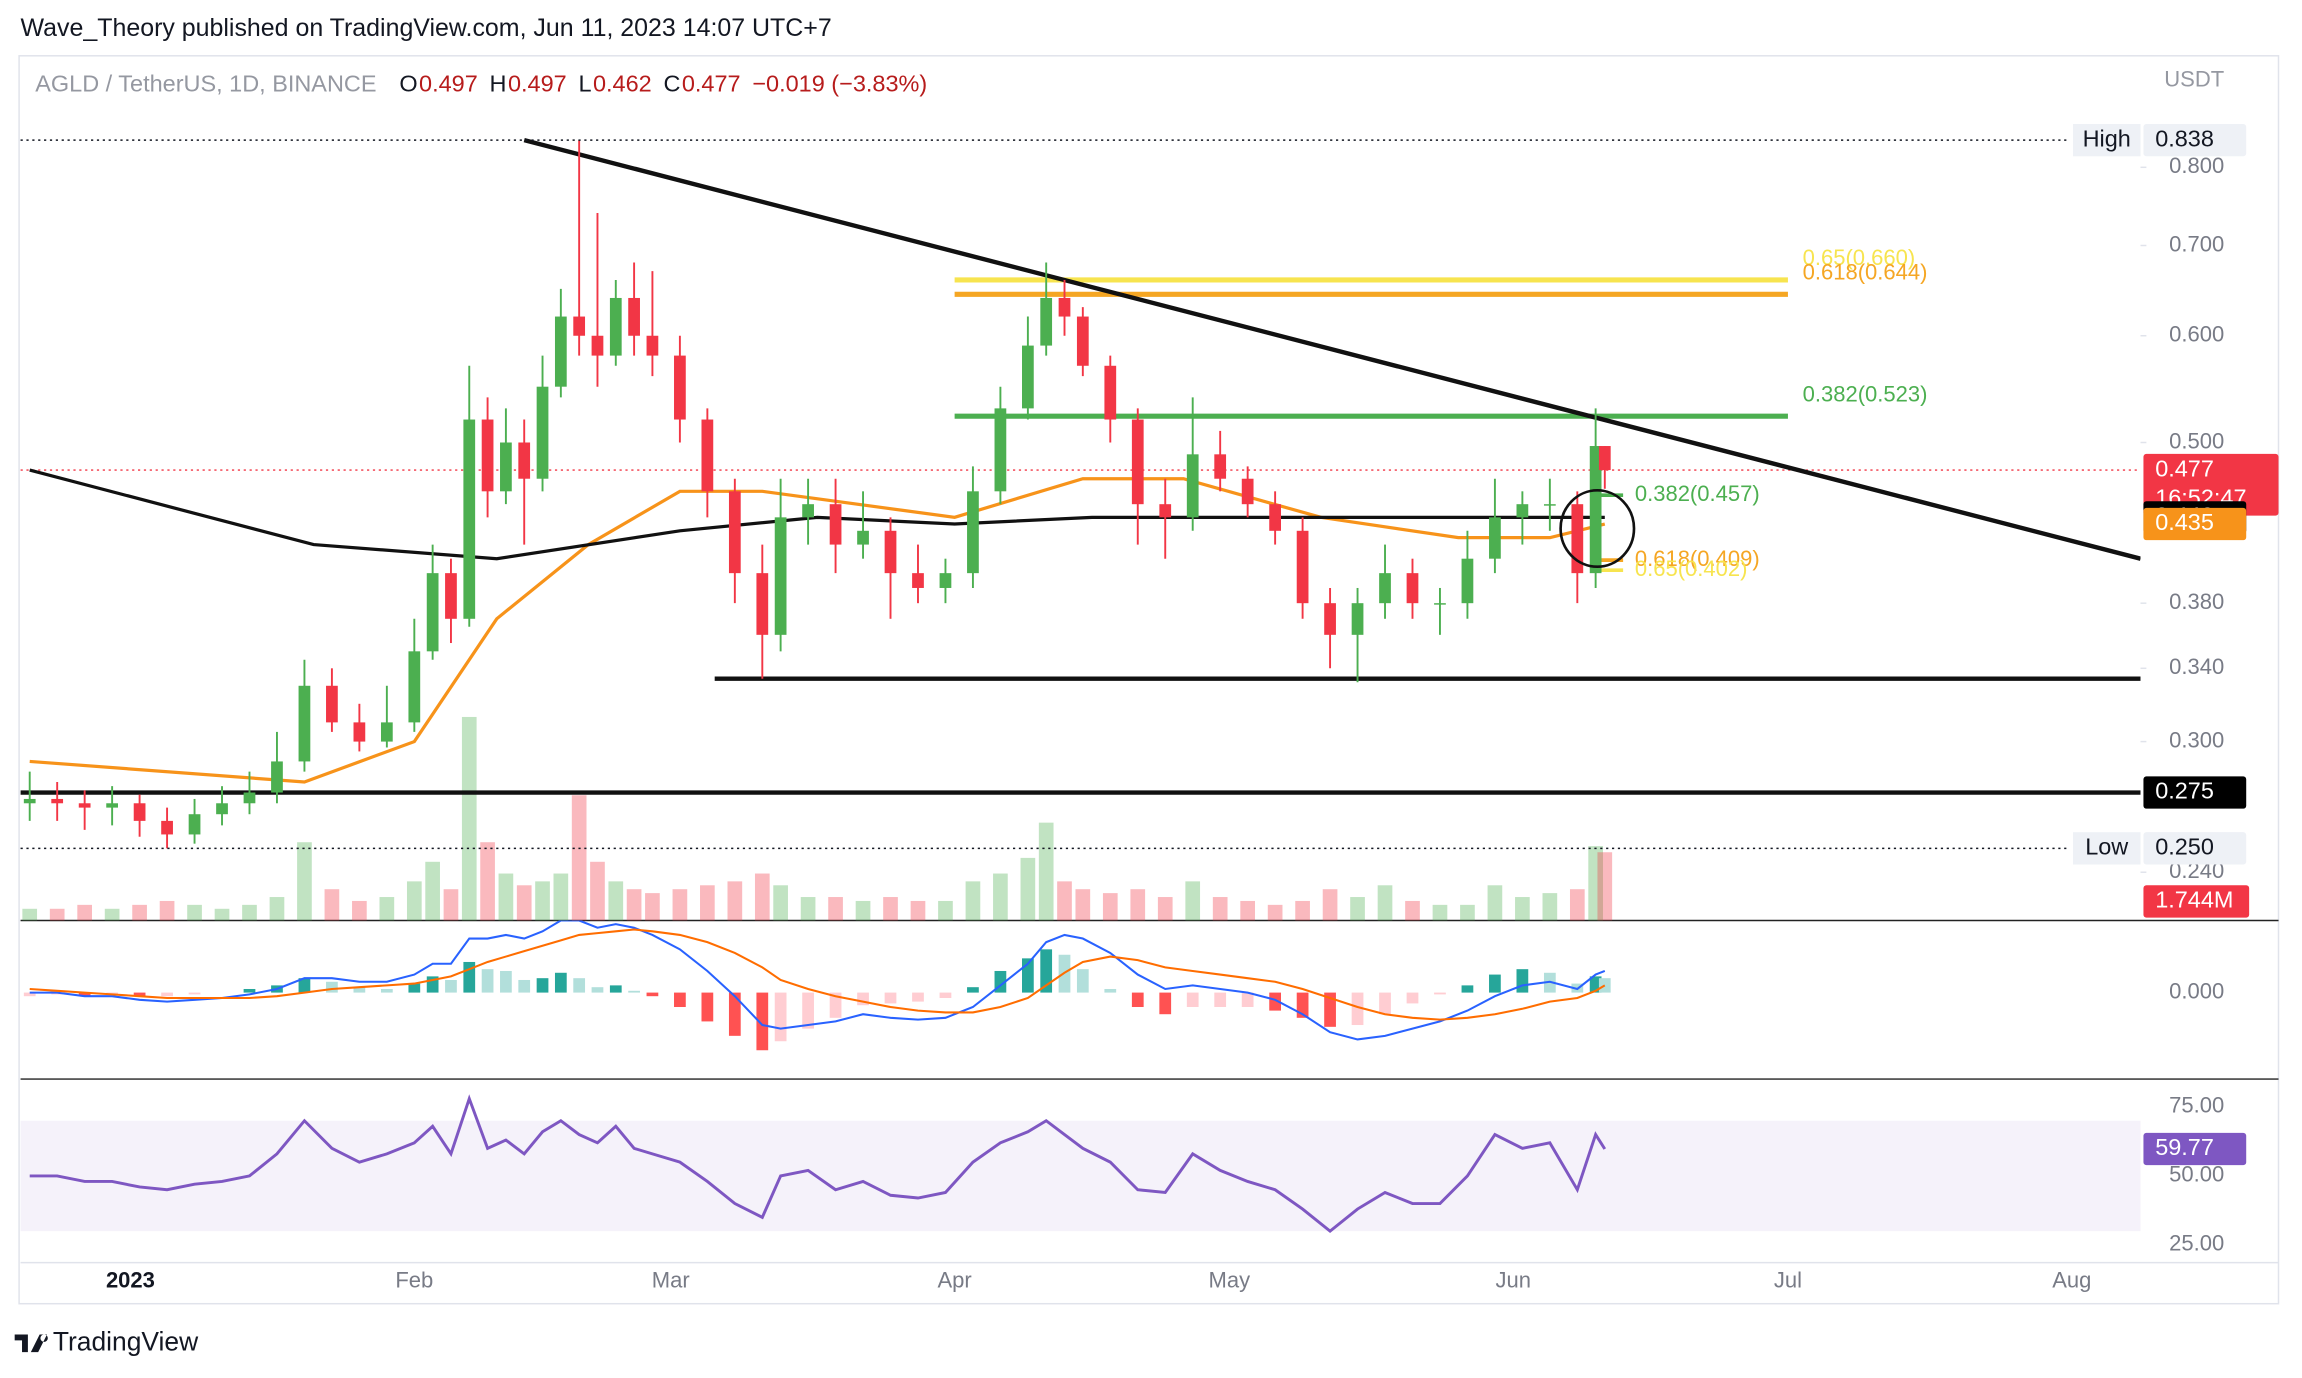 This screenshot has width=2302, height=1378. What do you see at coordinates (2196, 165) in the screenshot?
I see `y-tick-label: 0.800` at bounding box center [2196, 165].